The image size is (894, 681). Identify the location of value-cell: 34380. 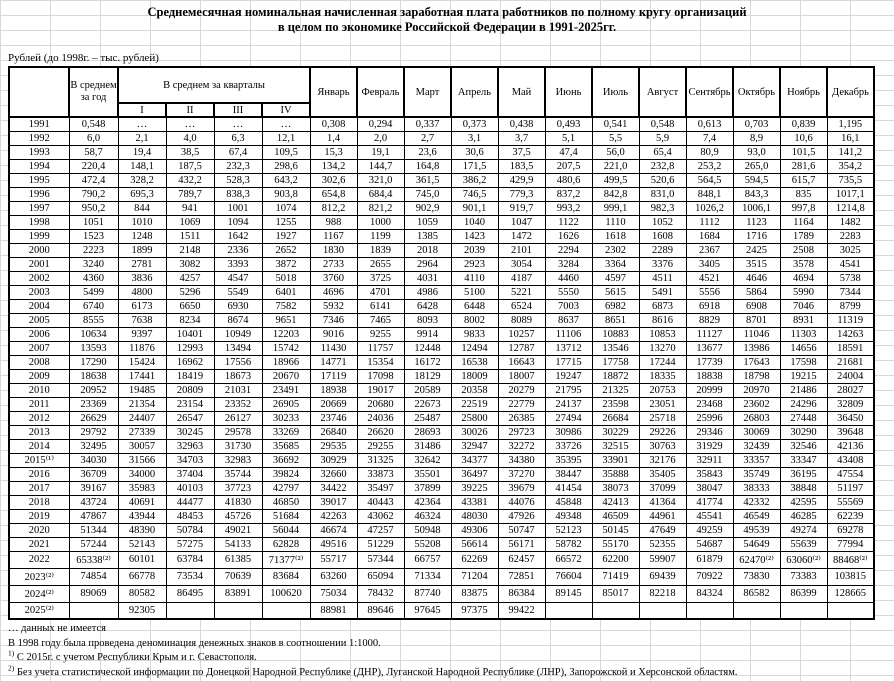
(521, 460).